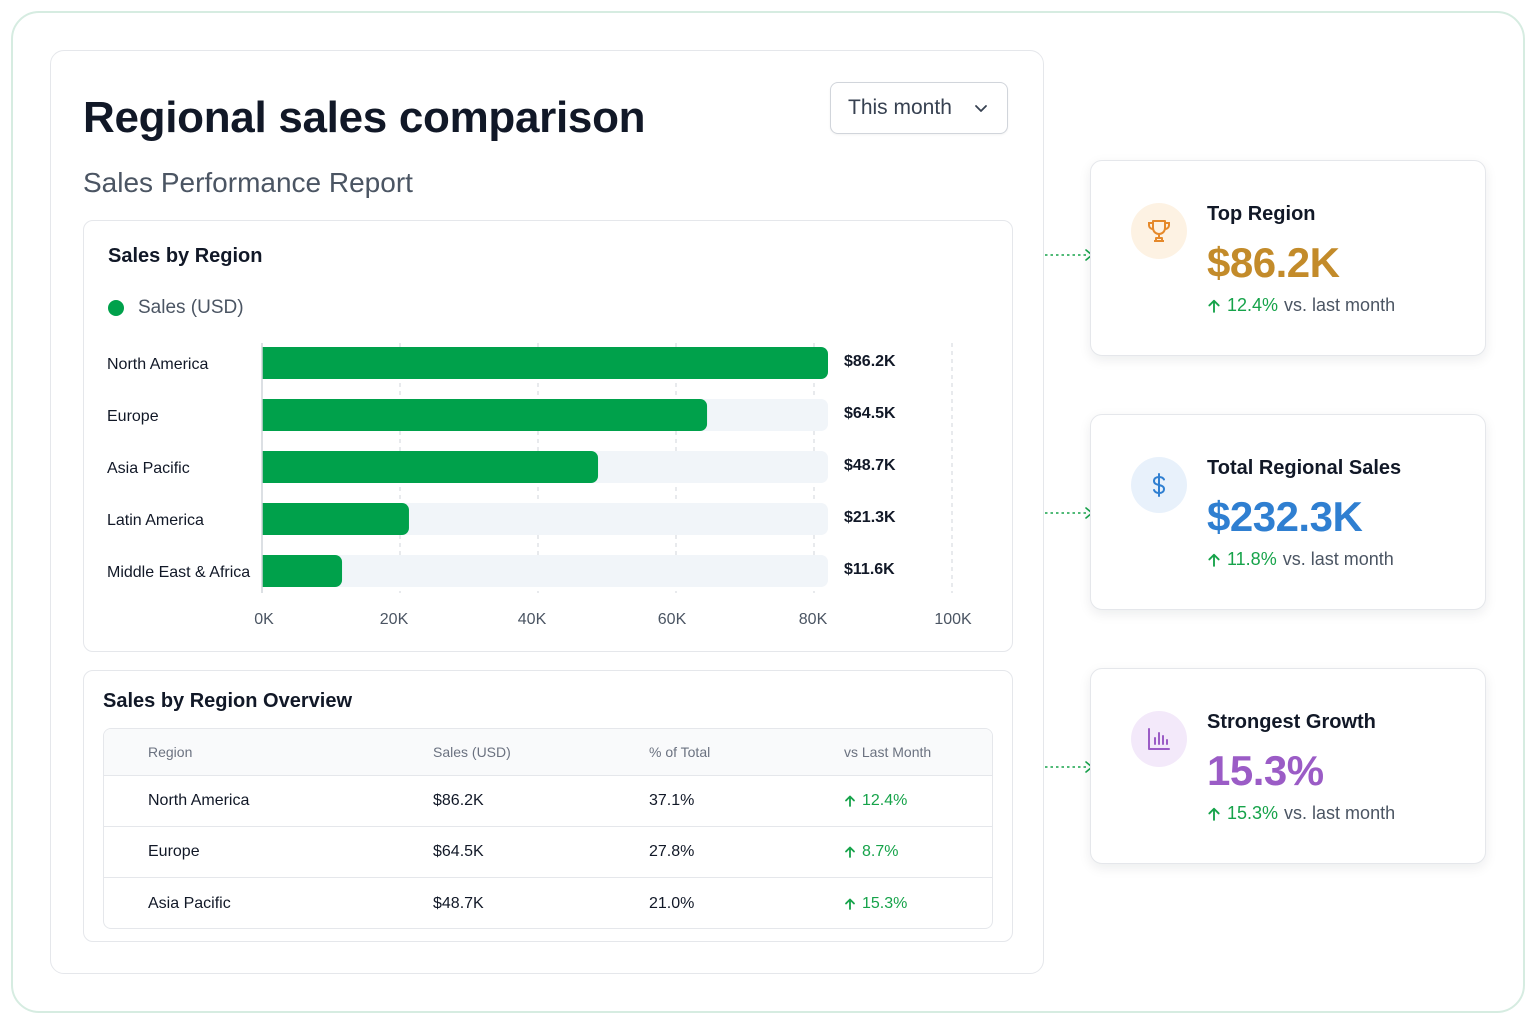  What do you see at coordinates (672, 851) in the screenshot?
I see `share-cell: 27.8%` at bounding box center [672, 851].